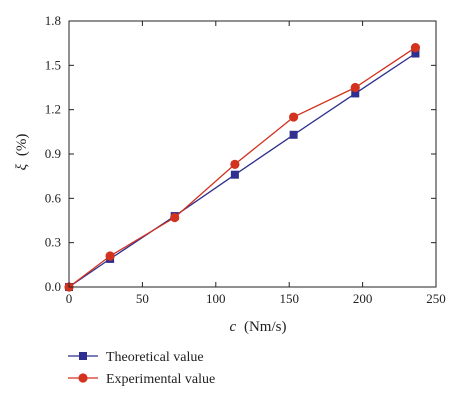 This screenshot has height=402, width=474. What do you see at coordinates (289, 298) in the screenshot?
I see `x-tick-label: 150` at bounding box center [289, 298].